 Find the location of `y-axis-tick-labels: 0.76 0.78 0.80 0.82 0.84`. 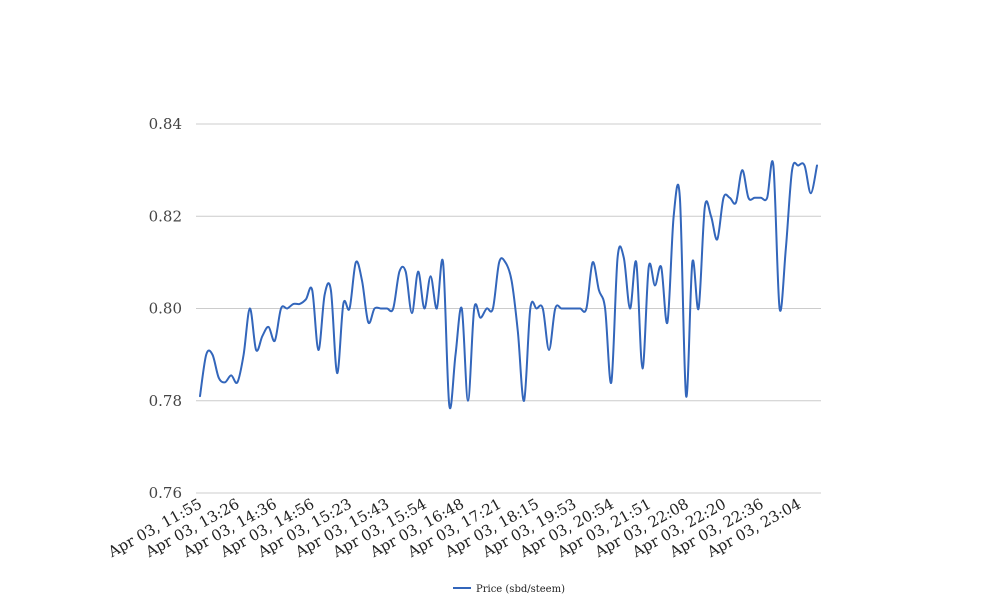

y-axis-tick-labels: 0.76 0.78 0.80 0.82 0.84 is located at coordinates (165, 308).